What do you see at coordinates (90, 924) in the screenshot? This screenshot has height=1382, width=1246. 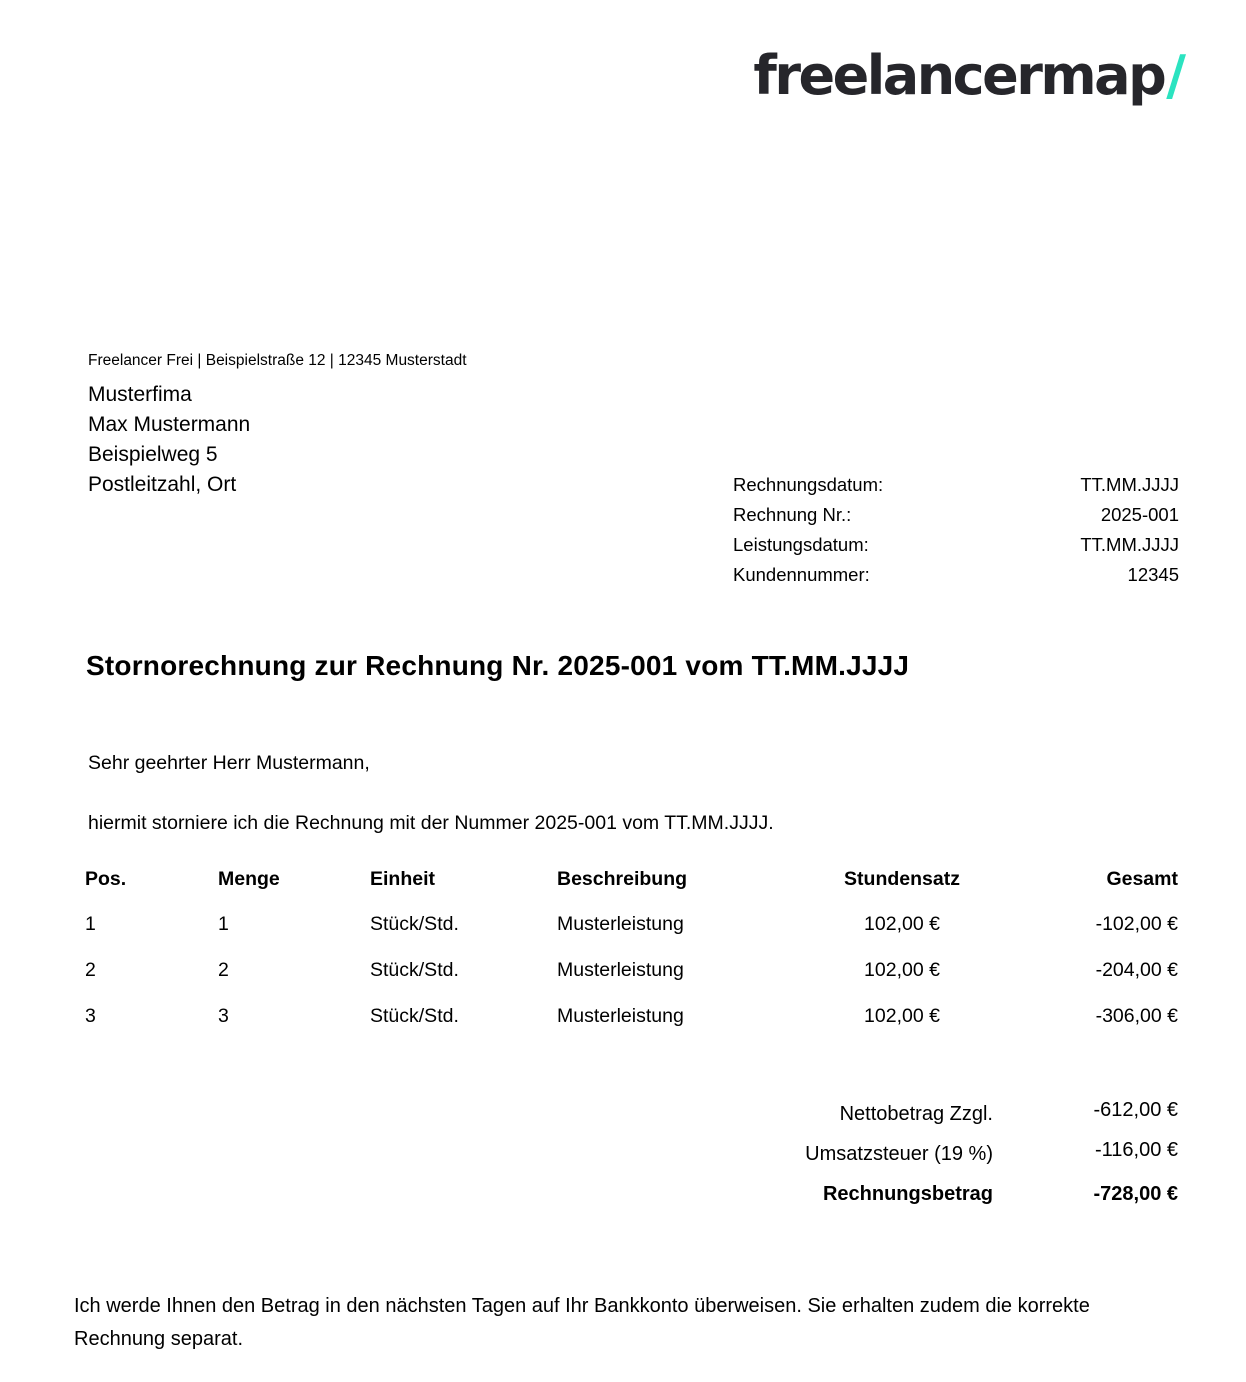 I see `cell-pos: 1` at bounding box center [90, 924].